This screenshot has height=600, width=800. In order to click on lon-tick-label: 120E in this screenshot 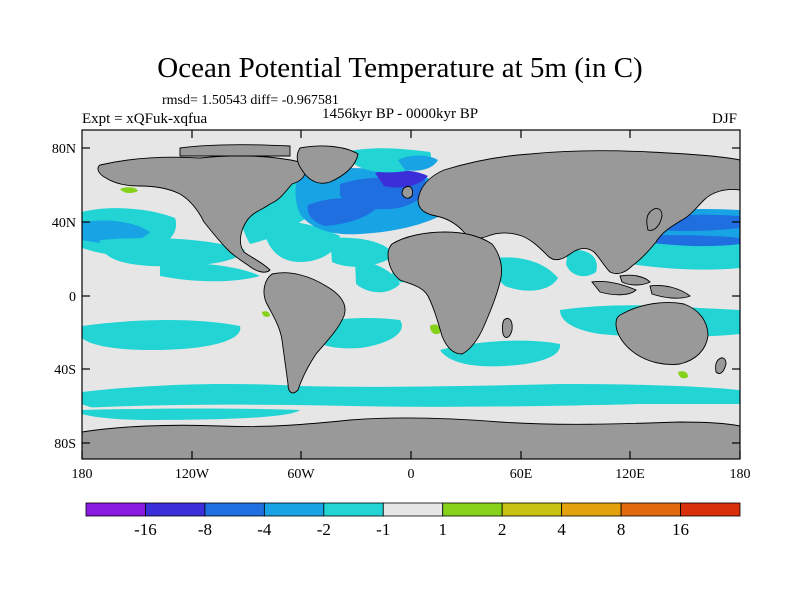, I will do `click(630, 474)`.